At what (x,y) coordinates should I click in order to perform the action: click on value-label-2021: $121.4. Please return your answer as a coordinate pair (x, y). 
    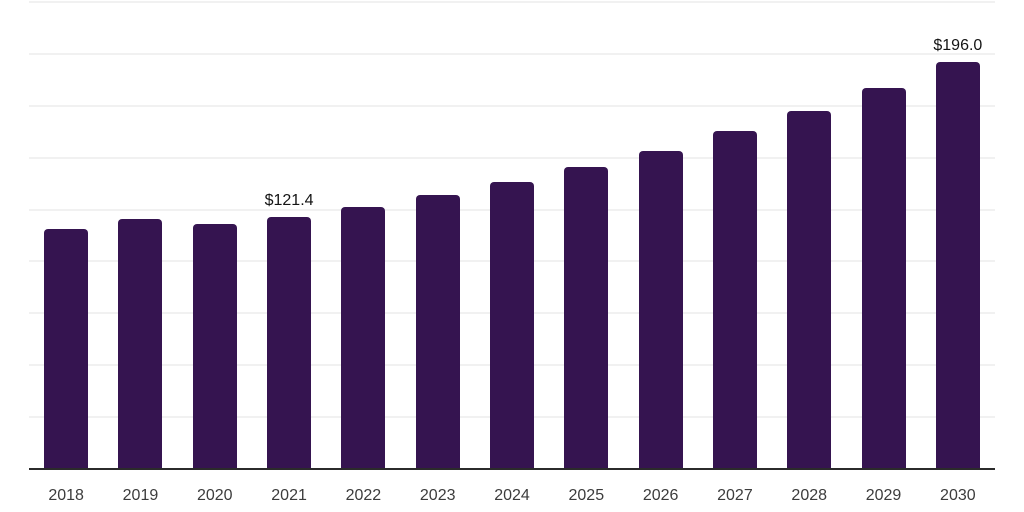
    Looking at the image, I should click on (289, 201).